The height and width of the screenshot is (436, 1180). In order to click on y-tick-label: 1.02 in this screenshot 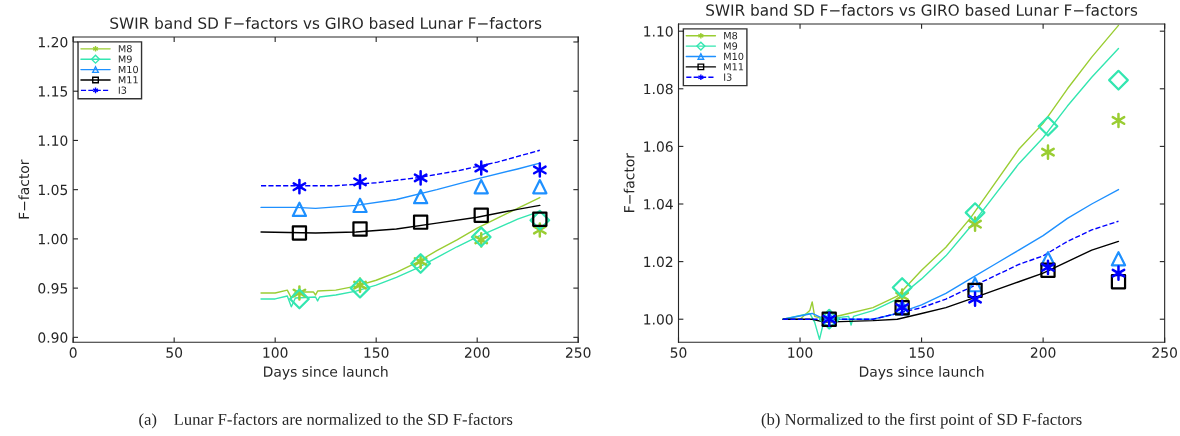, I will do `click(658, 262)`.